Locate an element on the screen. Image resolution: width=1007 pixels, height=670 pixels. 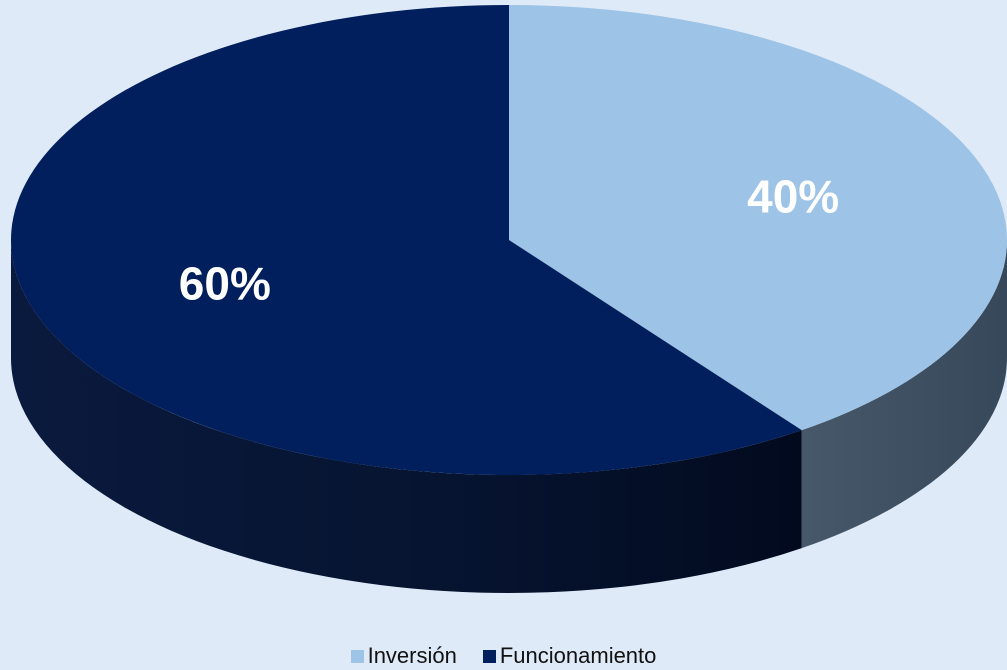
legend-item-funcionamiento: Funcionamiento is located at coordinates (569, 655).